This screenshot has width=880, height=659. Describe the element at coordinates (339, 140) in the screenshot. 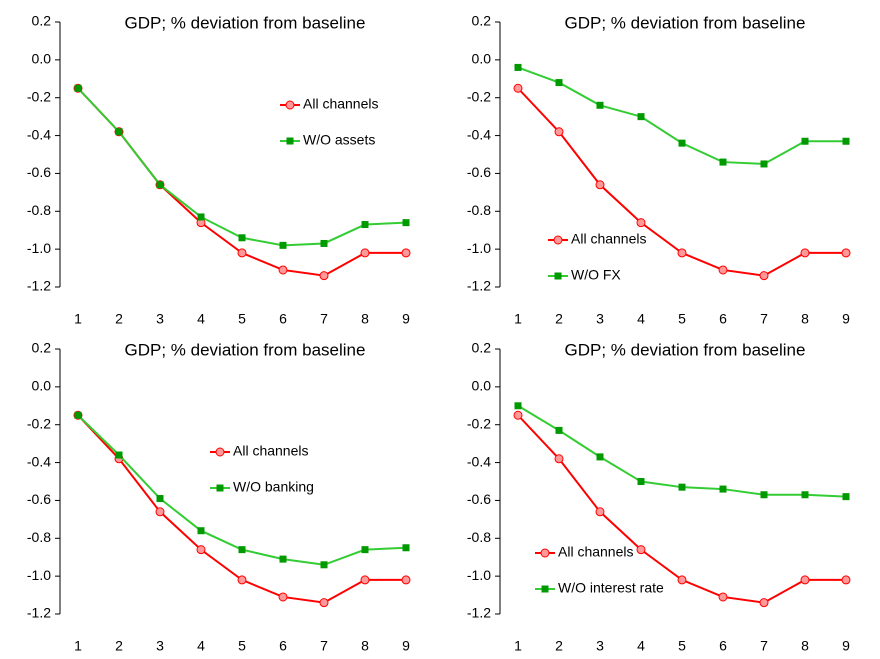

I see `legend-label: W/O assets` at that location.